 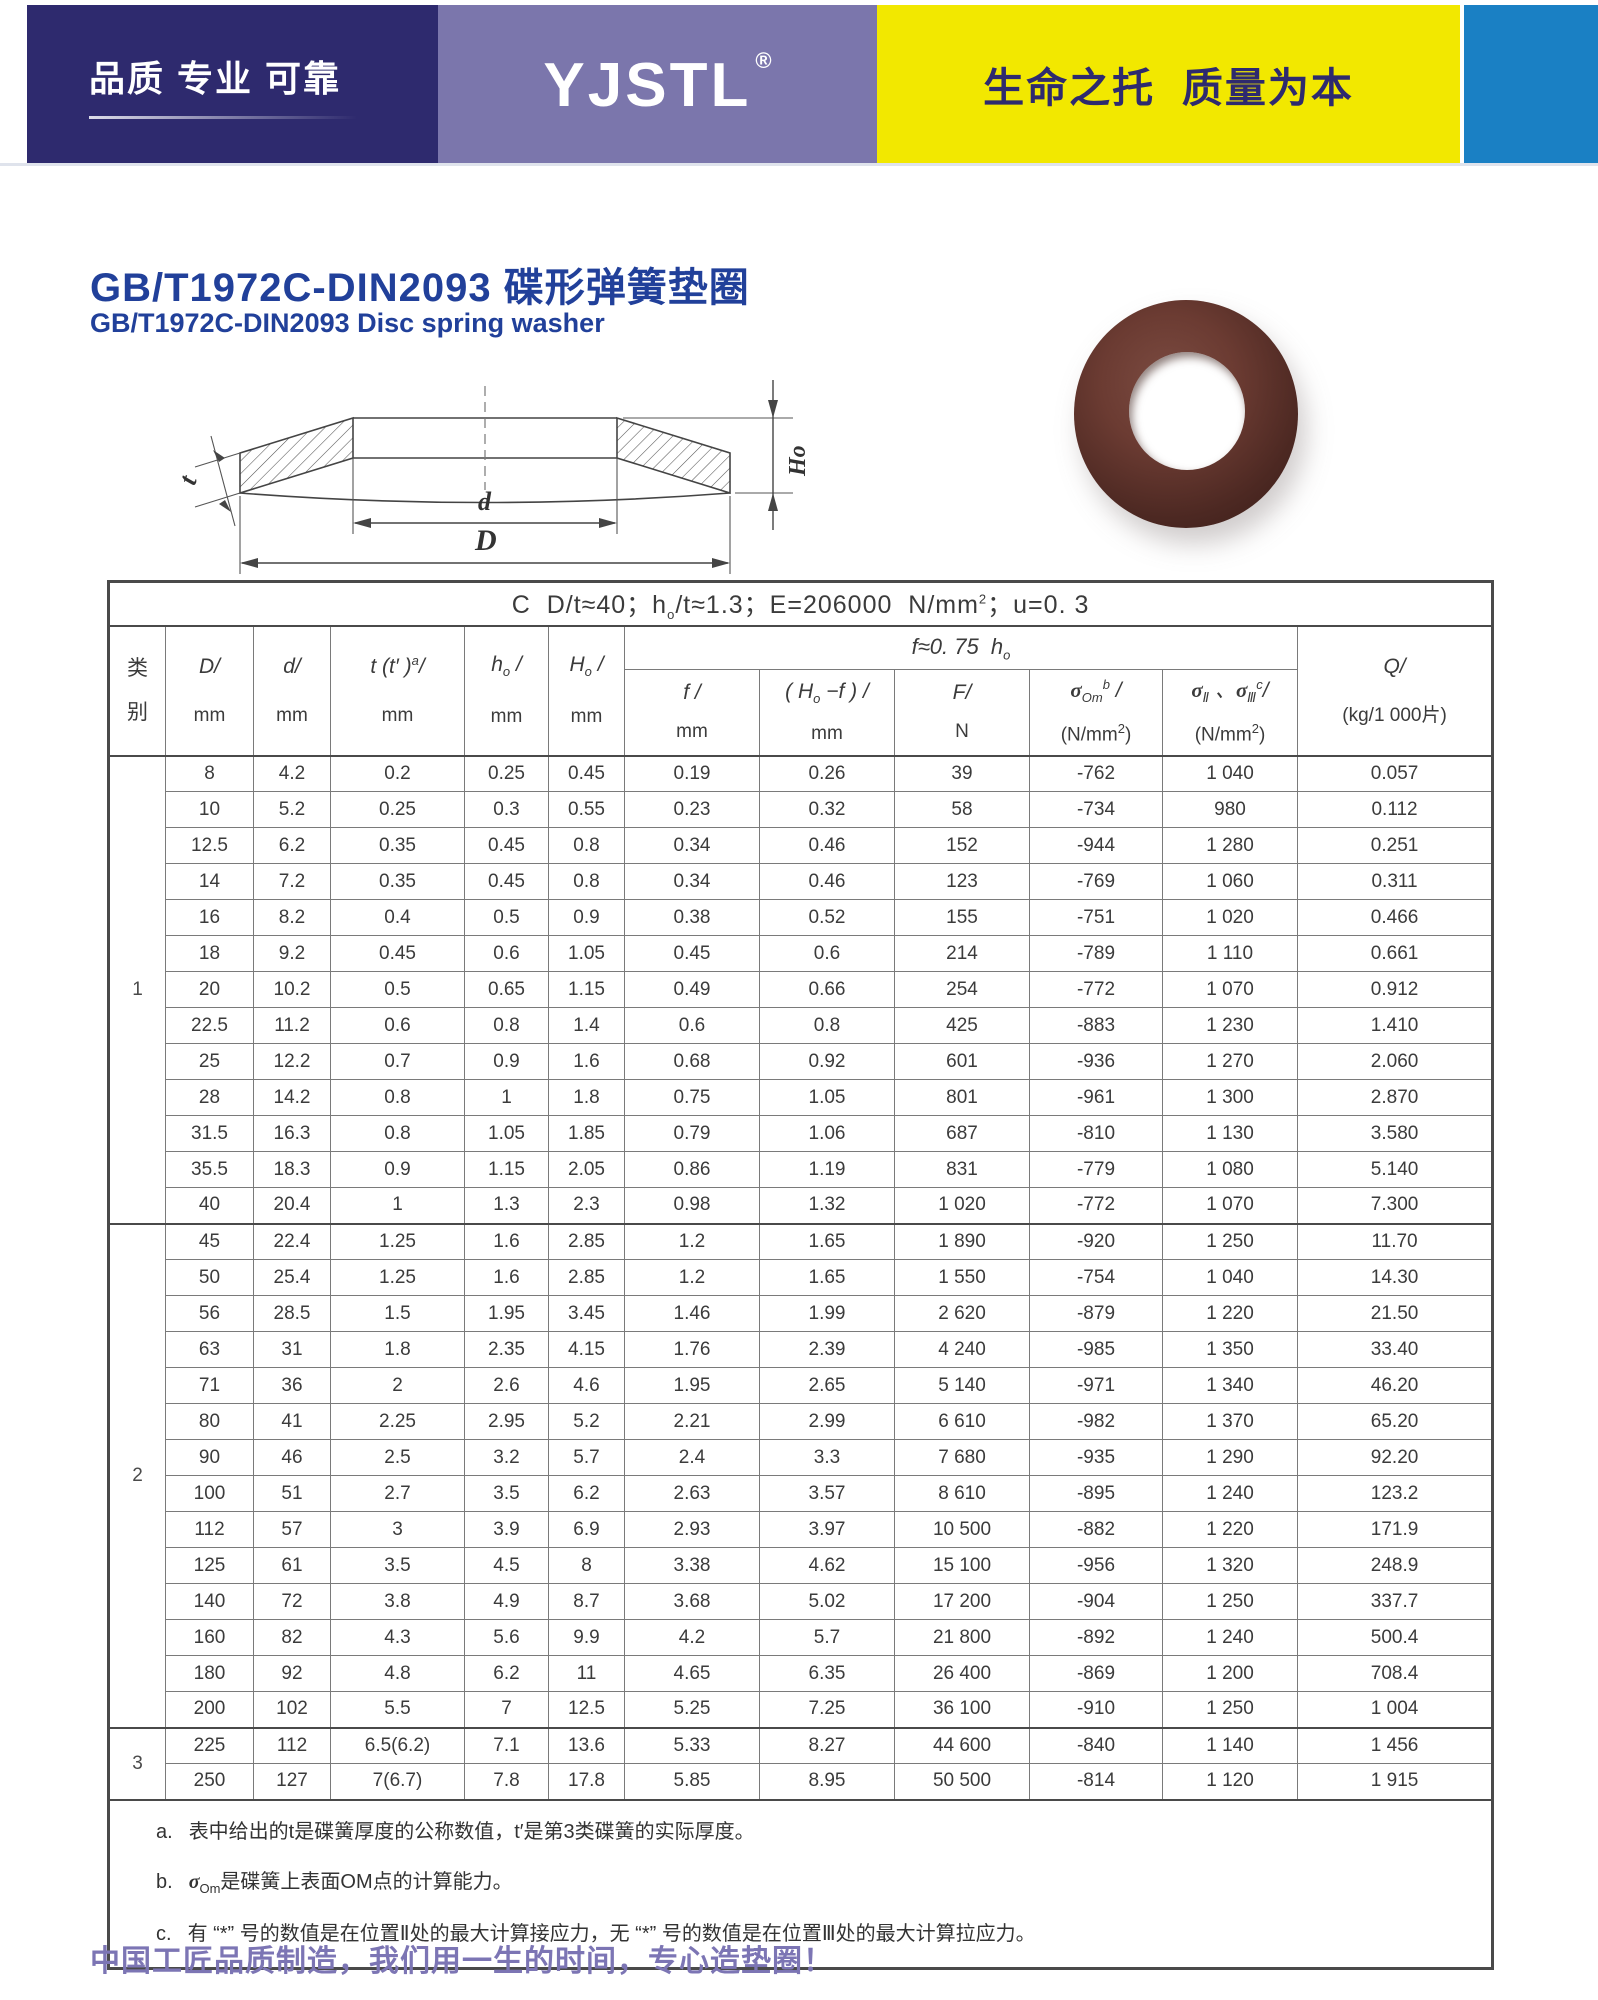 What do you see at coordinates (1096, 1025) in the screenshot?
I see `table-cell: -883` at bounding box center [1096, 1025].